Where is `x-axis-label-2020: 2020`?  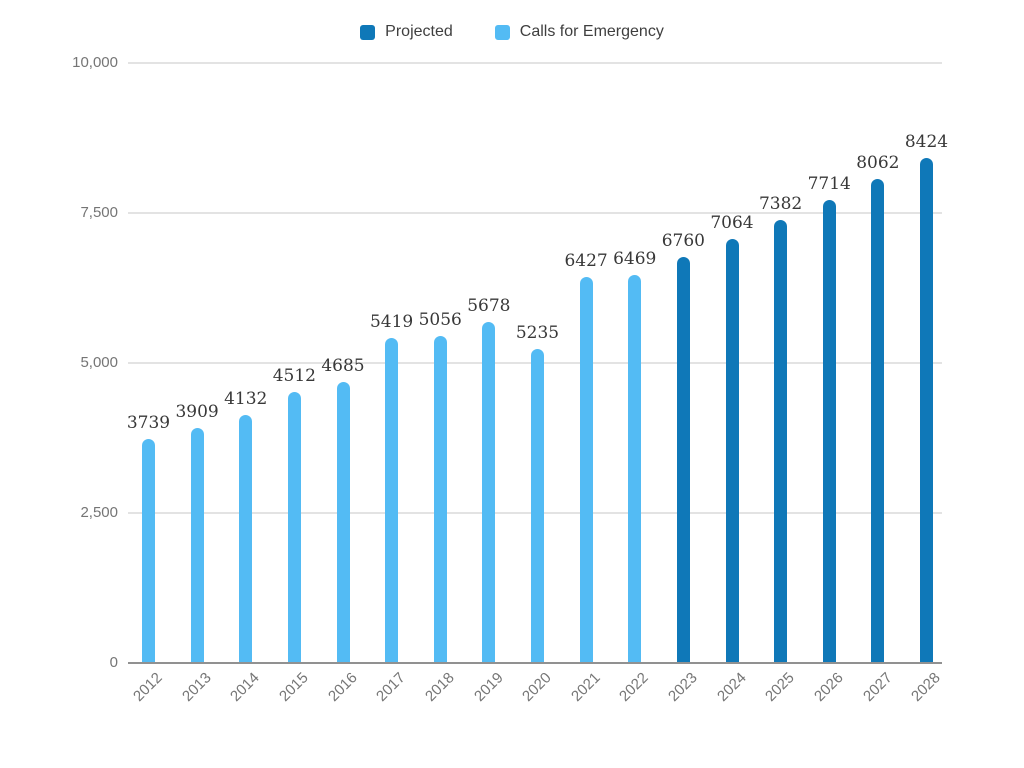
x-axis-label-2020: 2020 is located at coordinates (537, 687).